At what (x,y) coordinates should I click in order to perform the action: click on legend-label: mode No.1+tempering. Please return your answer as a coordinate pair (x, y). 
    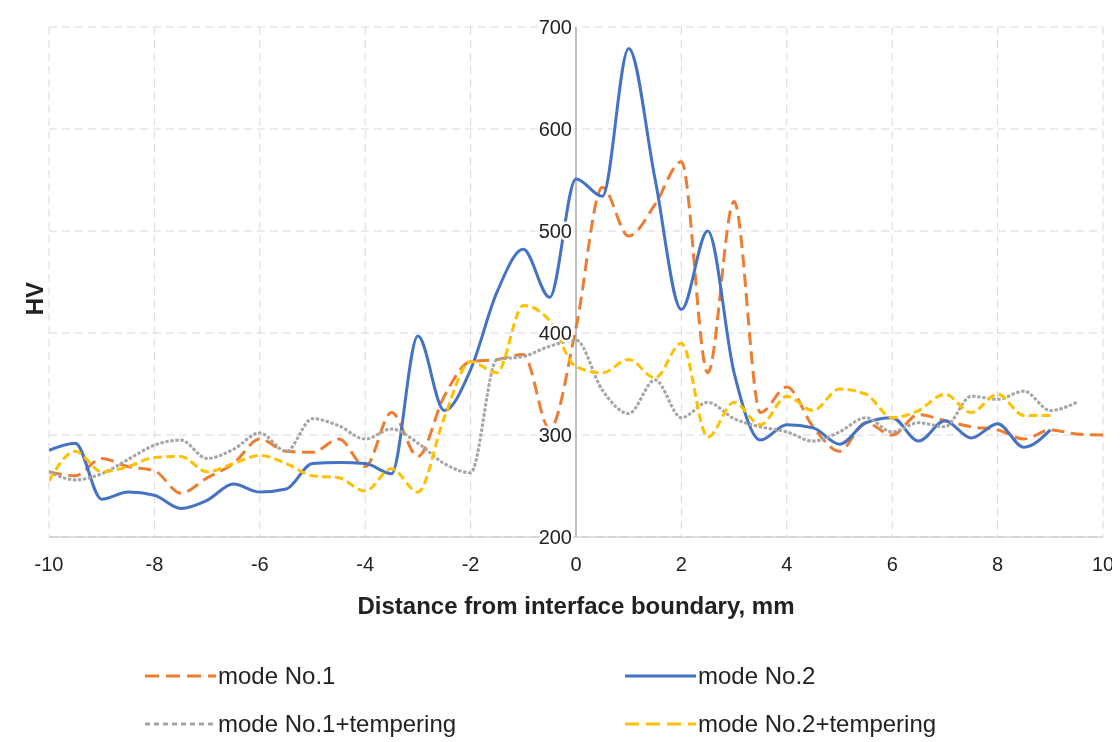
    Looking at the image, I should click on (337, 724).